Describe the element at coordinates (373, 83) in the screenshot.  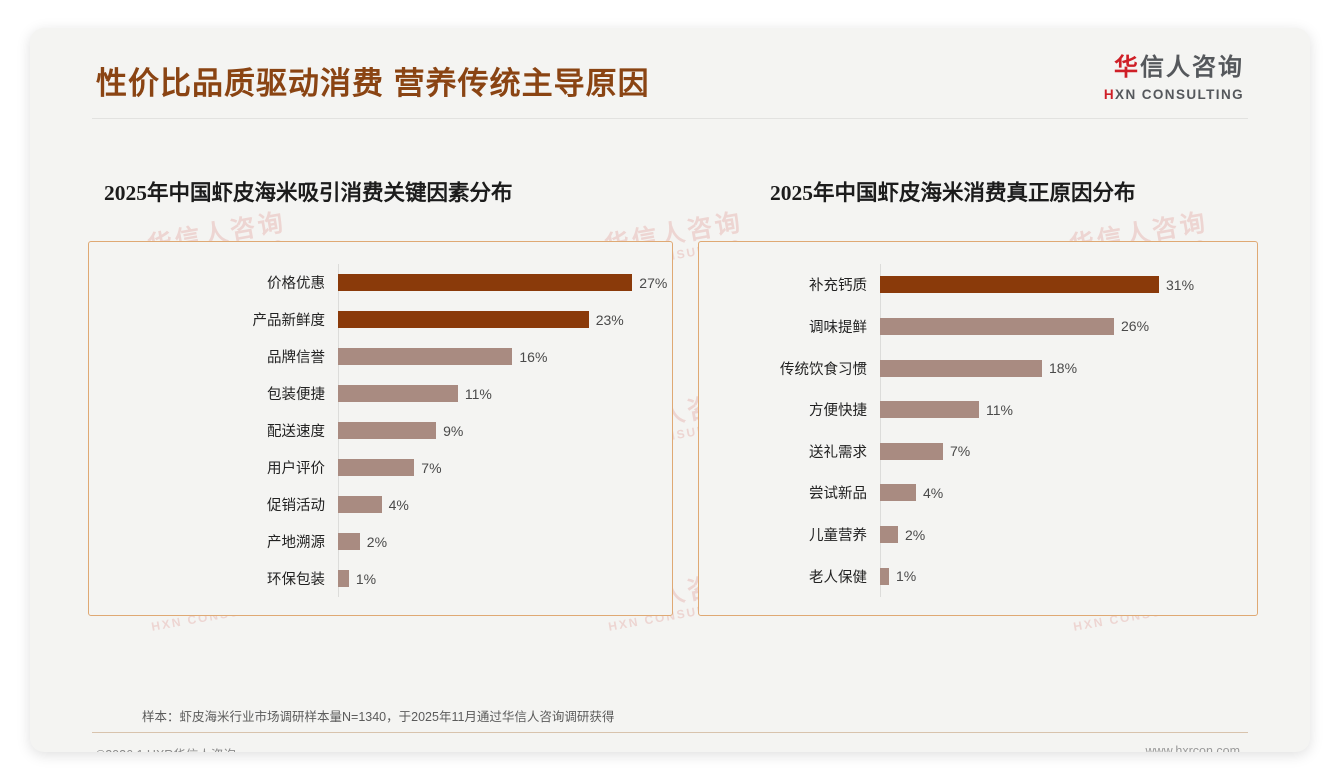
I see `page-title: 性价比品质驱动消费 营养传统主导原因` at that location.